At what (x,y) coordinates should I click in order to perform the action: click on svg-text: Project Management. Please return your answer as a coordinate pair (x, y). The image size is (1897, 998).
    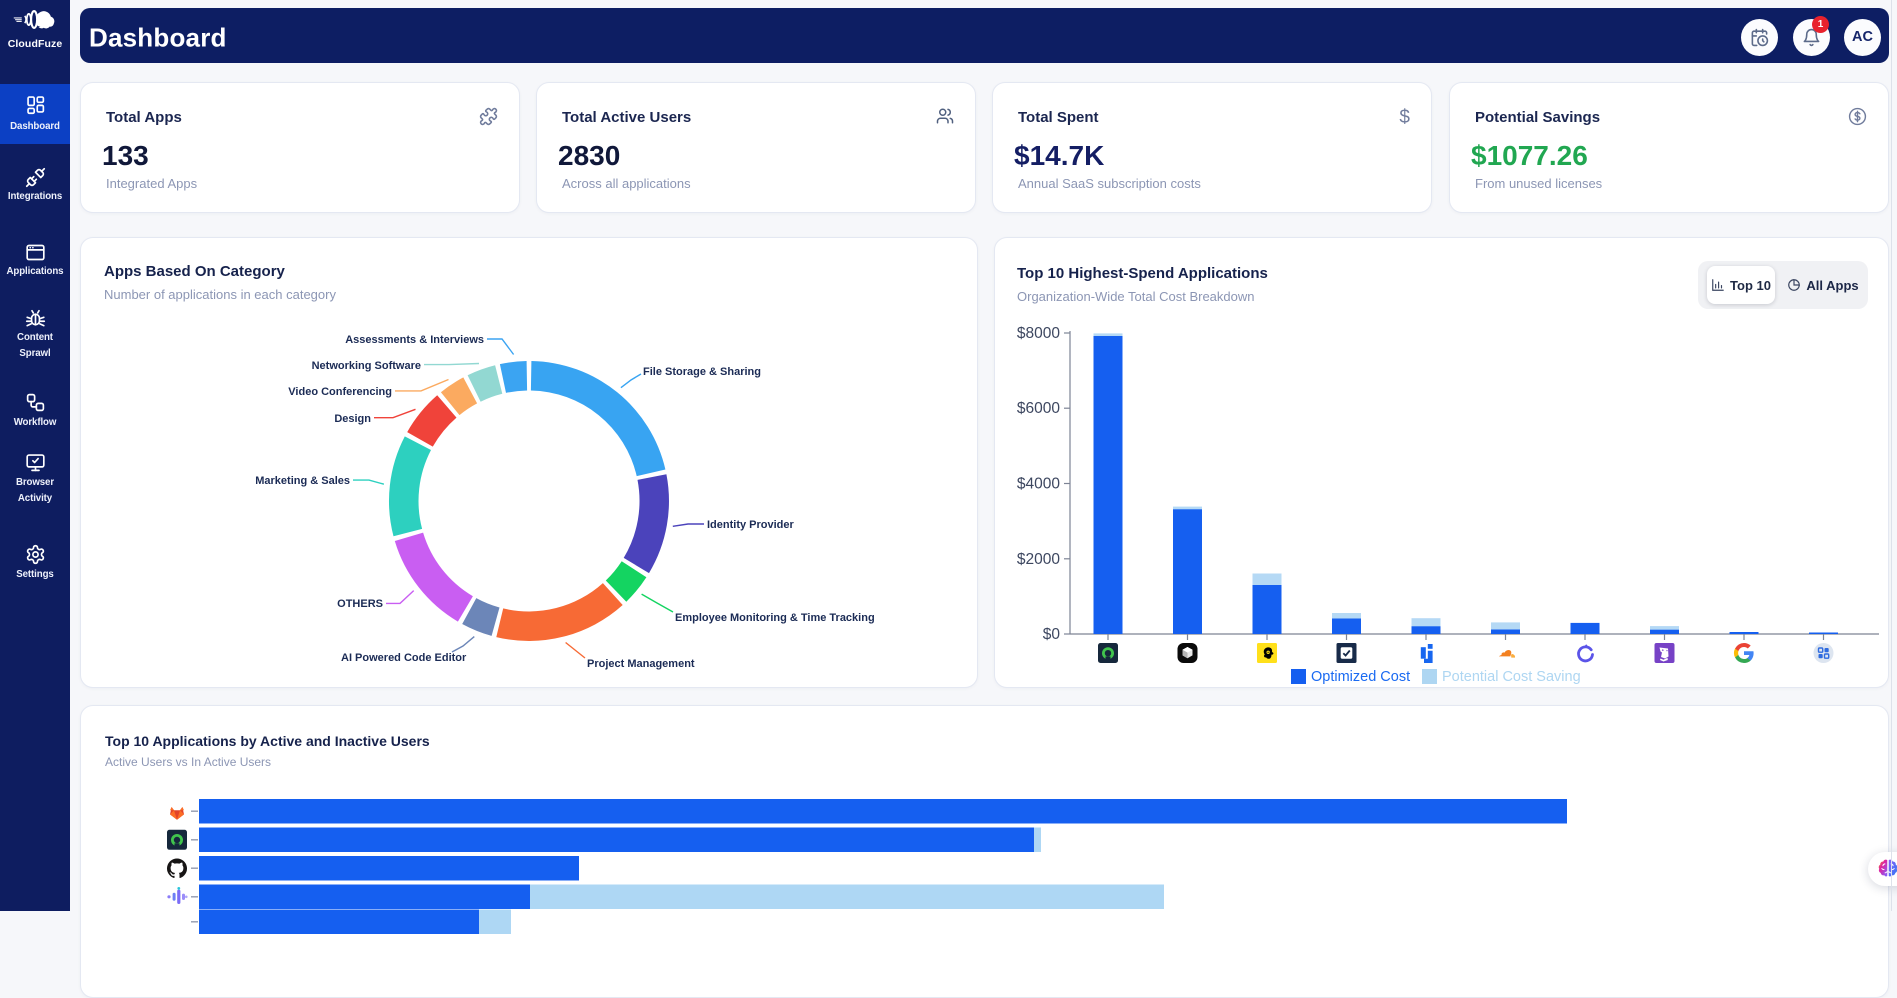
    Looking at the image, I should click on (641, 664).